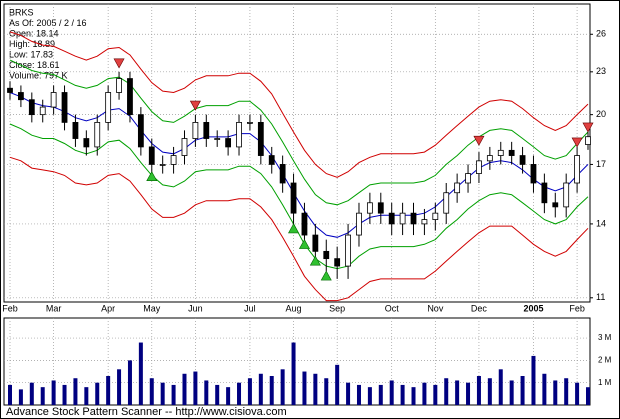 This screenshot has width=620, height=419. Describe the element at coordinates (435, 308) in the screenshot. I see `x-tick-label: Nov` at that location.